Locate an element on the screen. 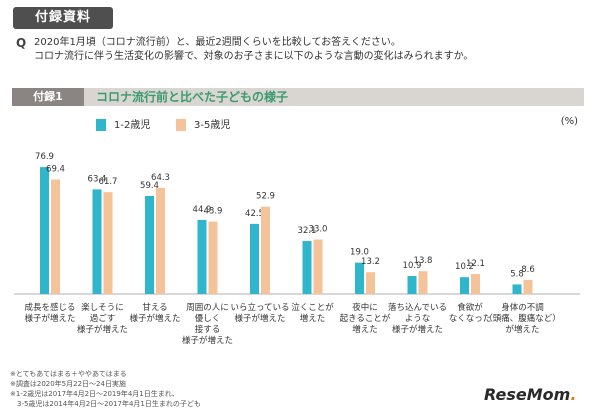 The width and height of the screenshot is (594, 419). category-label-1: 成長を感じる様子が増えた is located at coordinates (49, 313).